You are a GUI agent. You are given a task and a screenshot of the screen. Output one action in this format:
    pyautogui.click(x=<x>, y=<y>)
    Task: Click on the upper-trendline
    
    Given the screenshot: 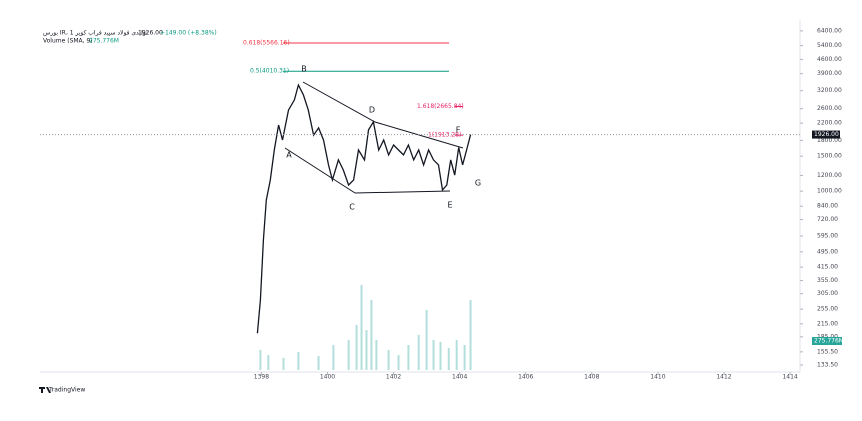 What is the action you would take?
    pyautogui.click(x=383, y=115)
    